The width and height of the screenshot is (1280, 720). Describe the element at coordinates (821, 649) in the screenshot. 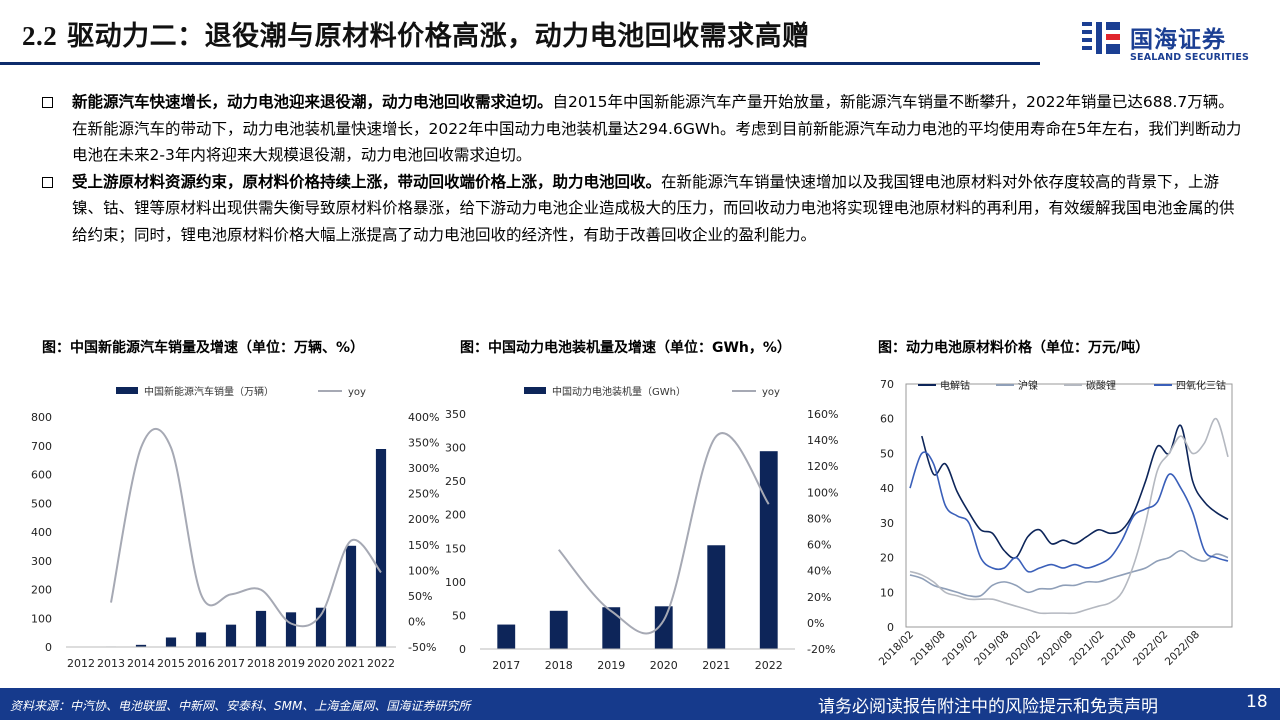

I see `y2-tick-label: -20%` at that location.